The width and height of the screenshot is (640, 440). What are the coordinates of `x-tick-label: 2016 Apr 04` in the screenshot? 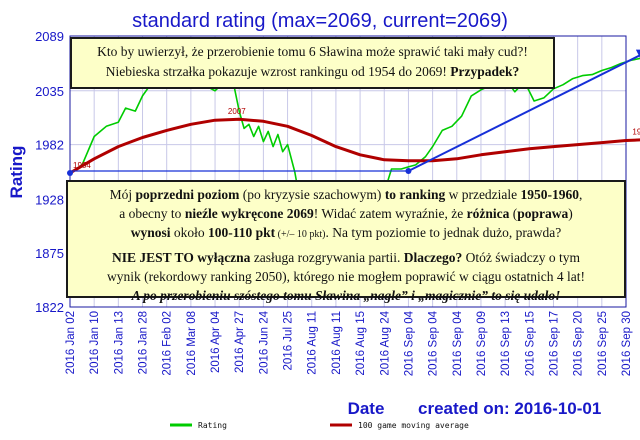 It's located at (216, 341).